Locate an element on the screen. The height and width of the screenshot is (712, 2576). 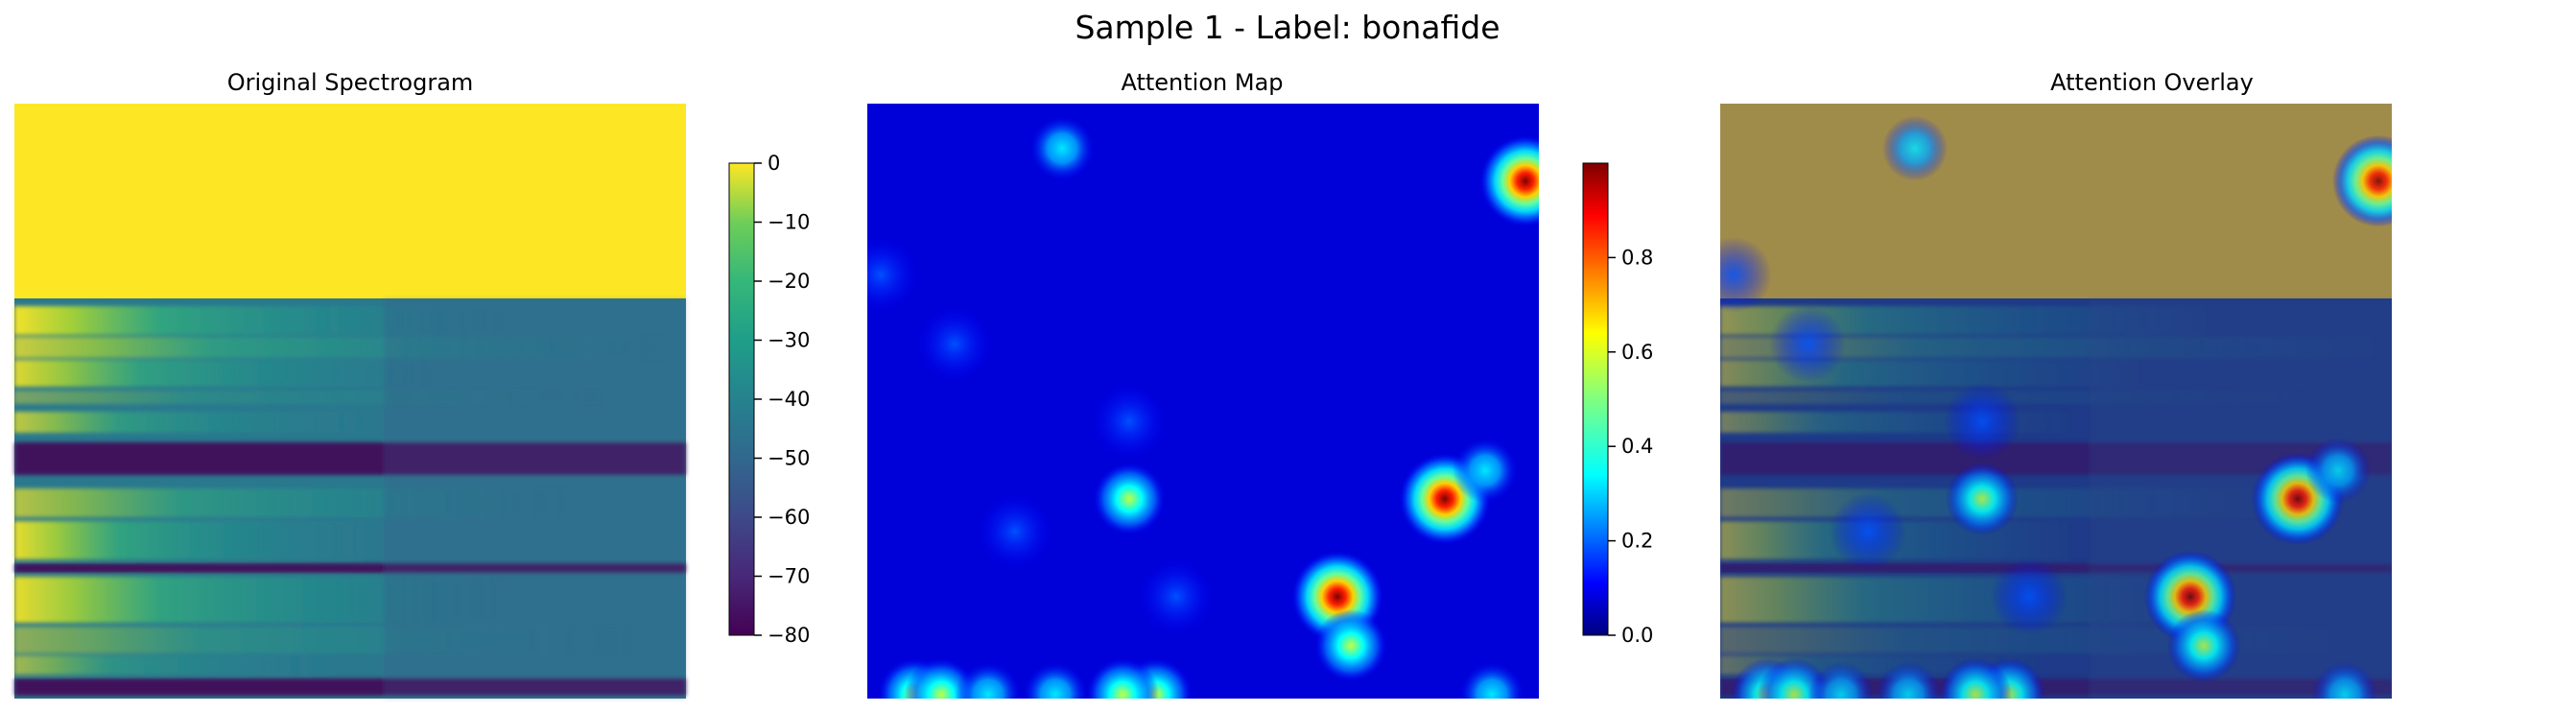
colorbar-tick-label: 0.4 is located at coordinates (1637, 446).